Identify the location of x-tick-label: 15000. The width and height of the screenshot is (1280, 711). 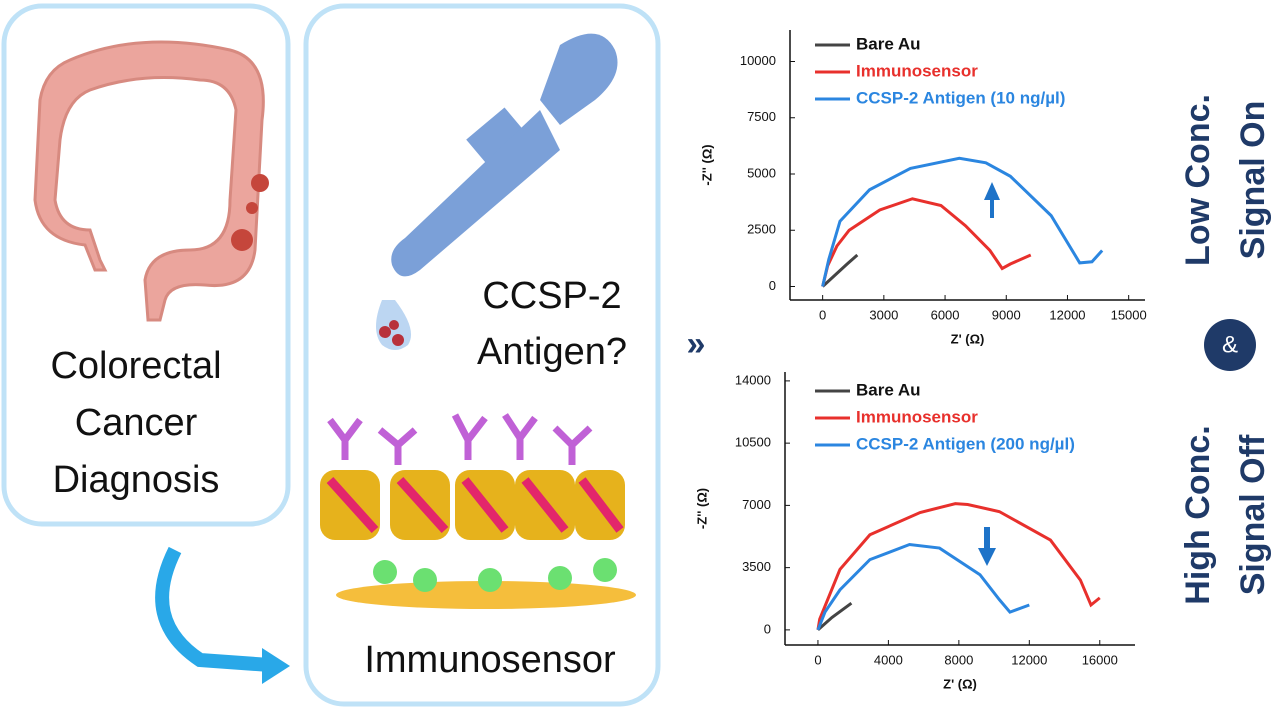
(1129, 314).